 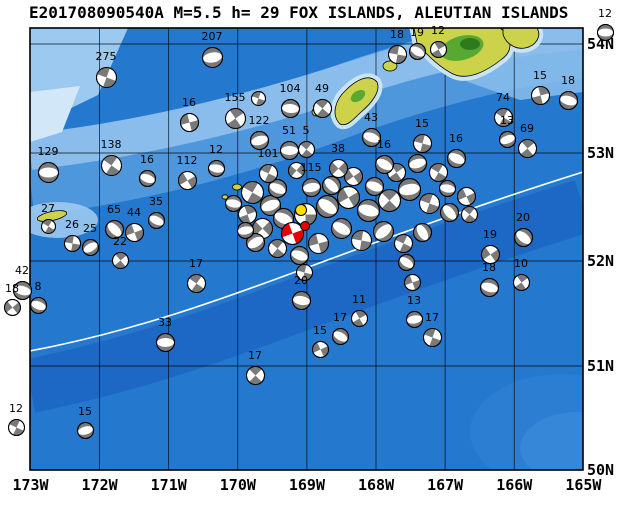 What do you see at coordinates (114, 209) in the screenshot?
I see `event-label: 65` at bounding box center [114, 209].